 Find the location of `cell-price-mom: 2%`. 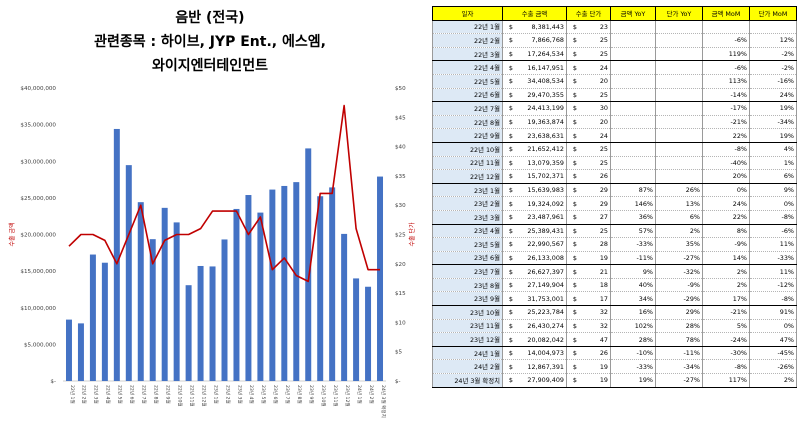

cell-price-mom: 2% is located at coordinates (773, 380).